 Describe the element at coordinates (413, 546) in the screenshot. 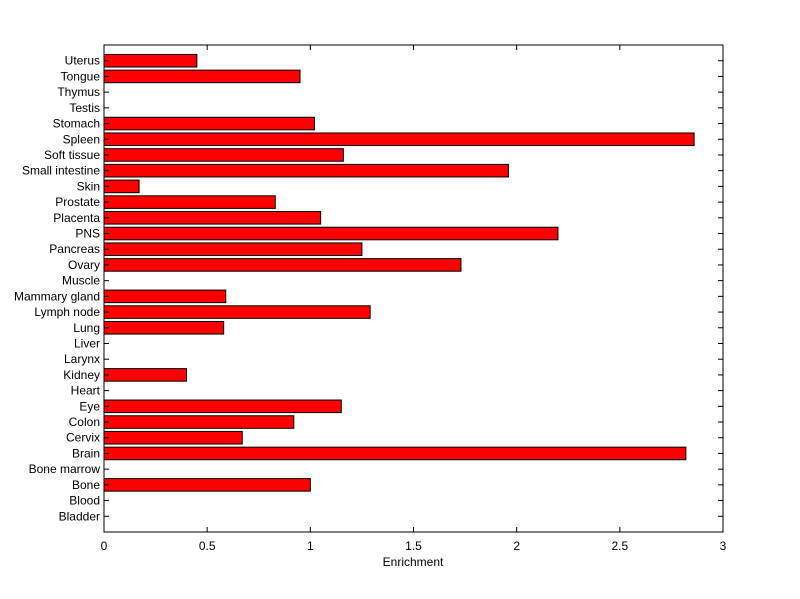

I see `x-tick-label: 1.5` at that location.